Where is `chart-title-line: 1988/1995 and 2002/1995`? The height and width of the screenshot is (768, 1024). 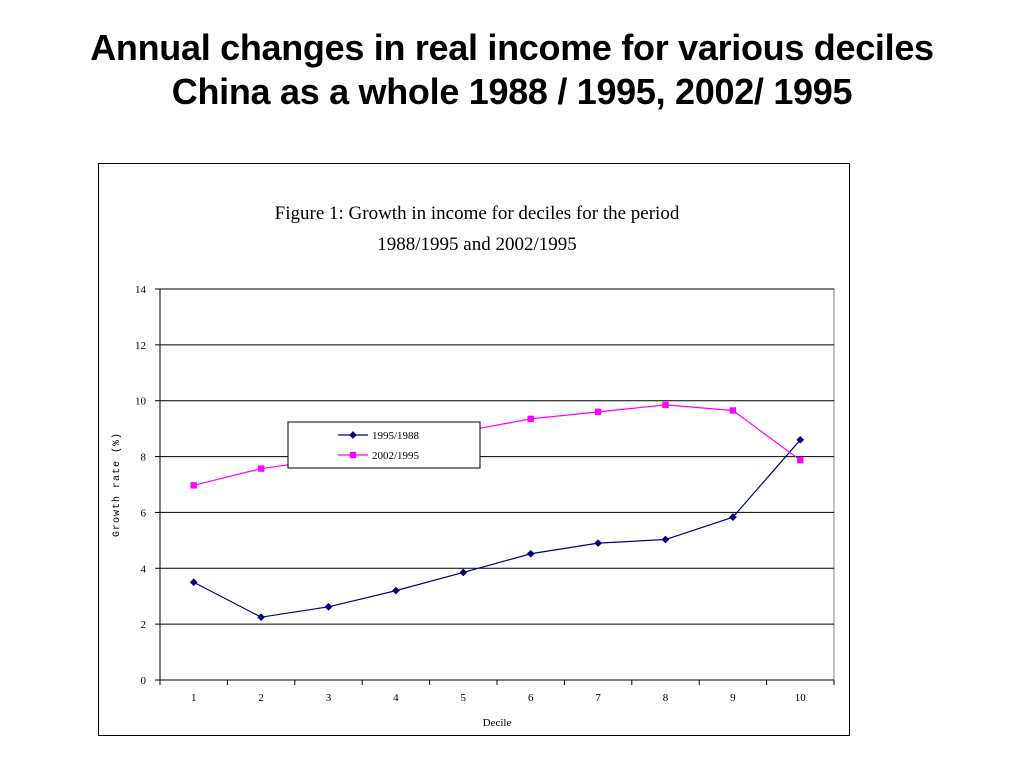 chart-title-line: 1988/1995 and 2002/1995 is located at coordinates (477, 244).